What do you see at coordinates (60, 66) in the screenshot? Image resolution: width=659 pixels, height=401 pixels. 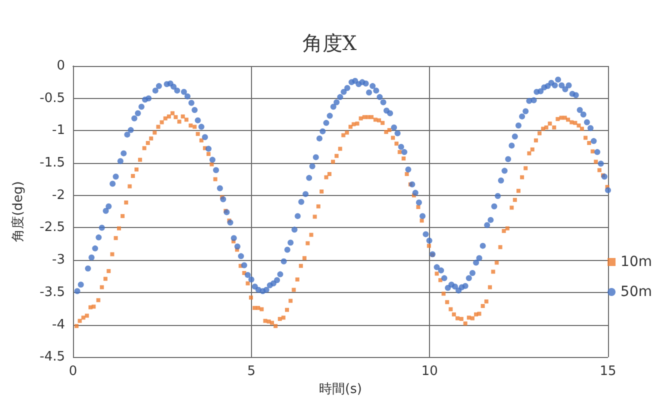 I see `y-tick-label: 0` at bounding box center [60, 66].